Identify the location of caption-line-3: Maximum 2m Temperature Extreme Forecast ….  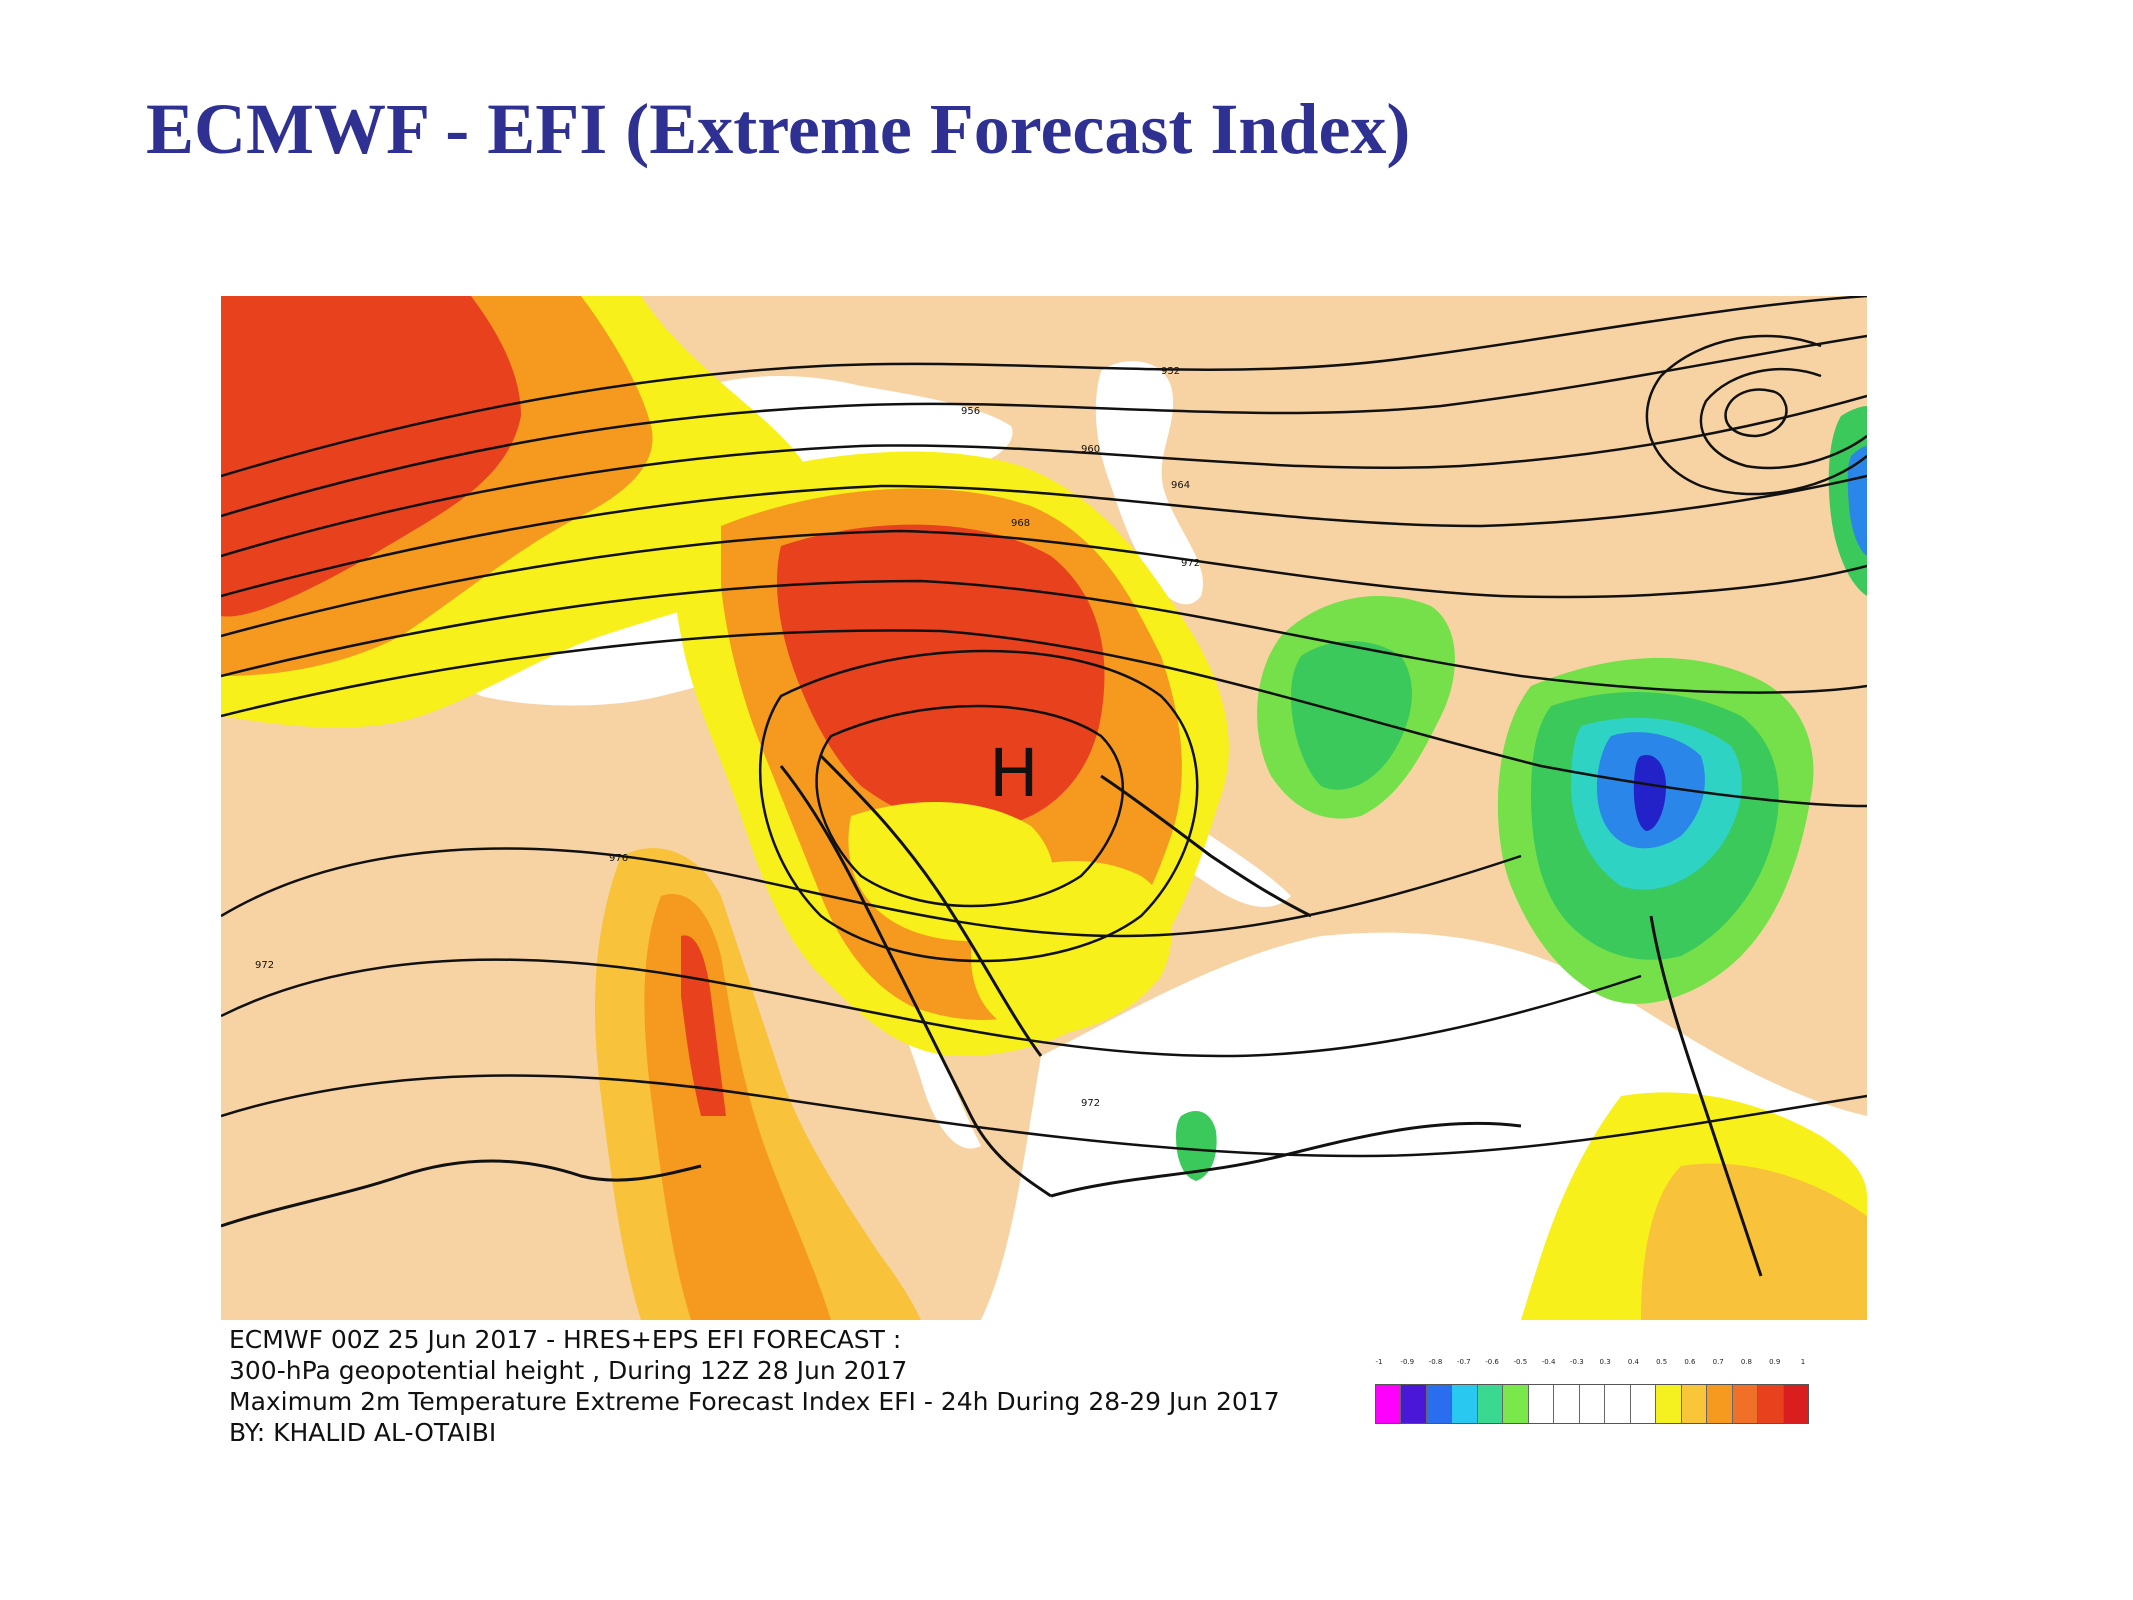
(754, 1401).